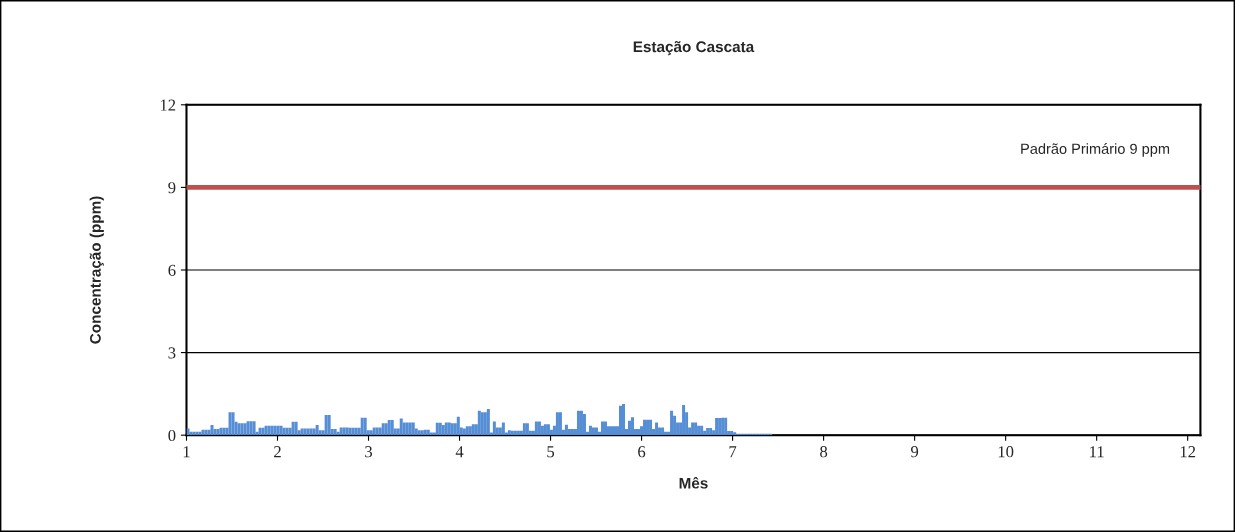 This screenshot has width=1235, height=532. I want to click on x-tick-label: 1, so click(186, 452).